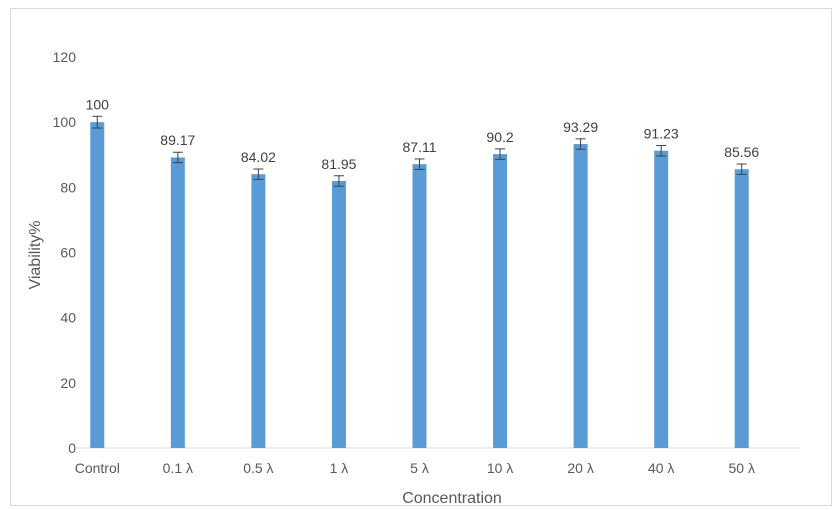 Image resolution: width=837 pixels, height=510 pixels. Describe the element at coordinates (178, 468) in the screenshot. I see `x-tick-label: 0.1 λ` at that location.